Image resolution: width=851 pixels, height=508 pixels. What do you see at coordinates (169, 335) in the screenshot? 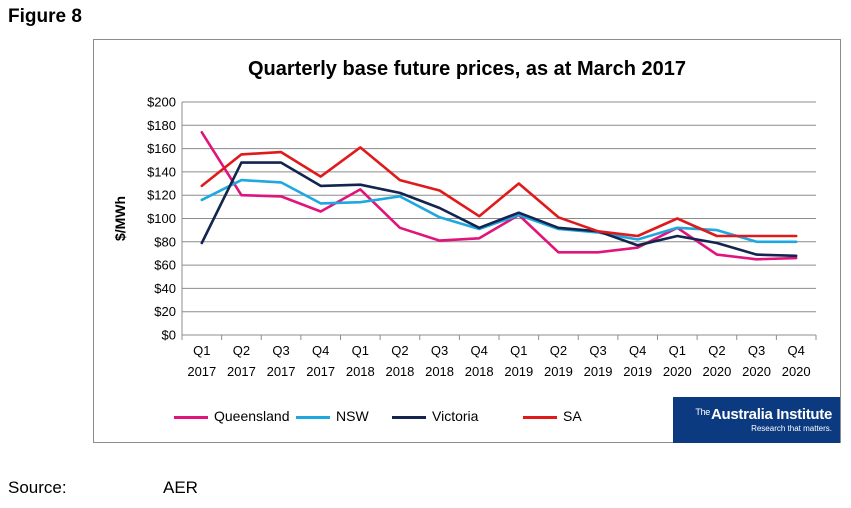
I see `y-tick-label: $0` at bounding box center [169, 335].